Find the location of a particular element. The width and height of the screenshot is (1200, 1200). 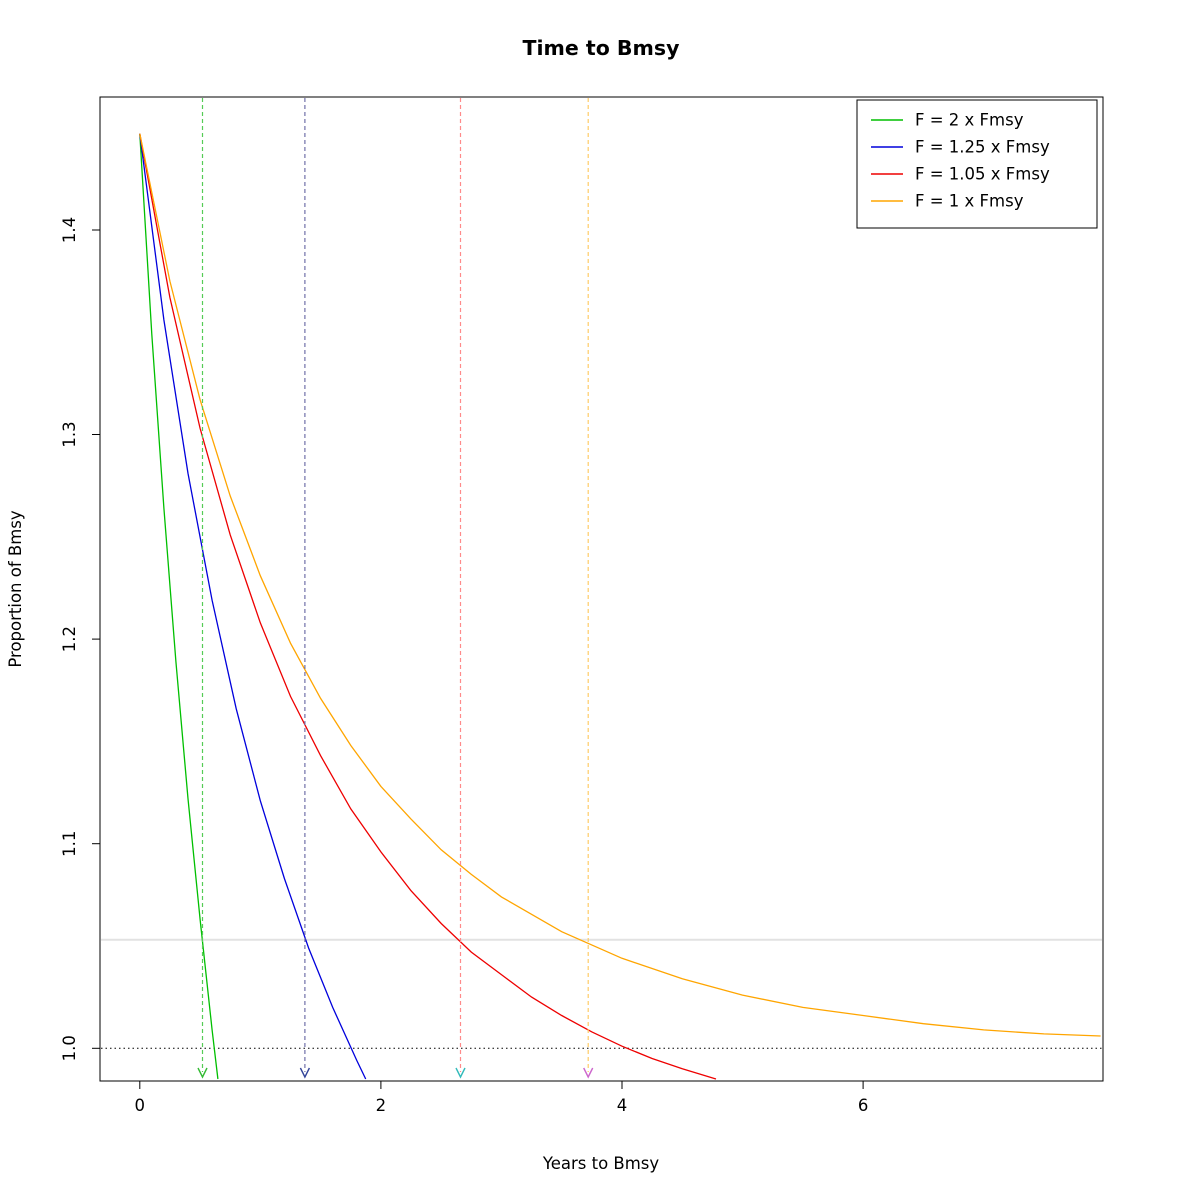

y-tick-label: 1.2 is located at coordinates (69, 639).